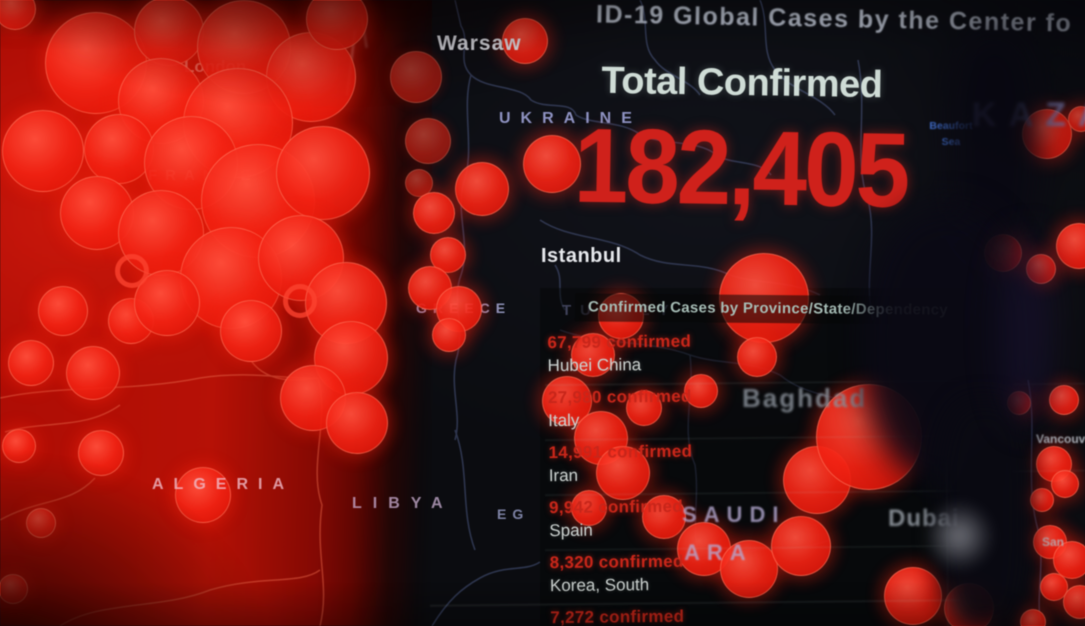 This screenshot has width=1085, height=626. What do you see at coordinates (594, 365) in the screenshot?
I see `case-region: Hubei China` at bounding box center [594, 365].